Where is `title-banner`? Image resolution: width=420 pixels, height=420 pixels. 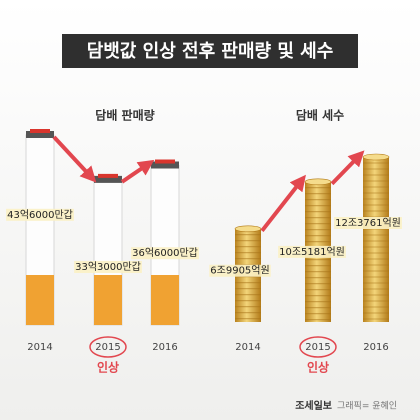
title-banner is located at coordinates (210, 51).